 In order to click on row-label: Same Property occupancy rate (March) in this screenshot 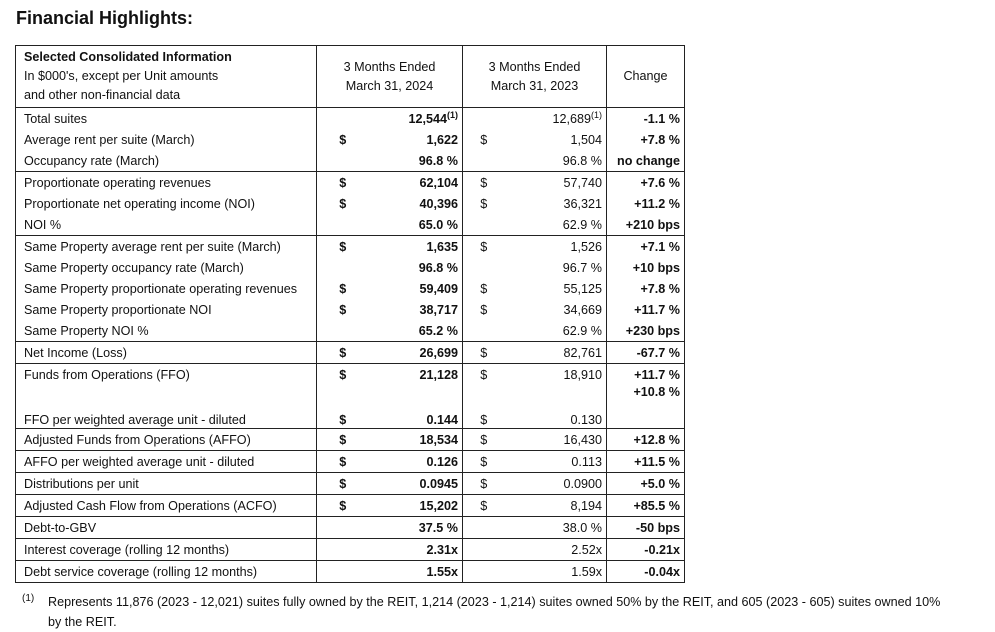, I will do `click(166, 267)`.